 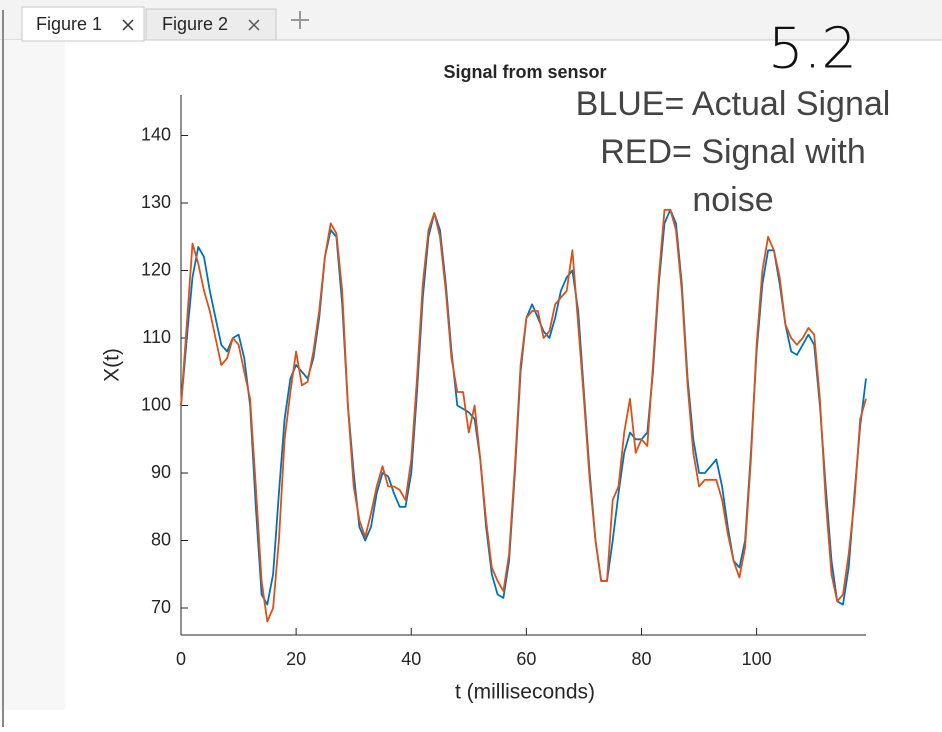 What do you see at coordinates (161, 607) in the screenshot?
I see `y-tick-label: 70` at bounding box center [161, 607].